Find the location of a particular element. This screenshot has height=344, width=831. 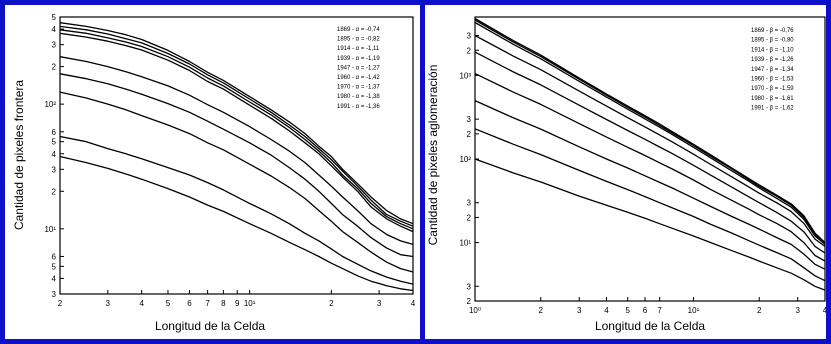

legend-entry: 1991 - α = -1,36 is located at coordinates (358, 107).